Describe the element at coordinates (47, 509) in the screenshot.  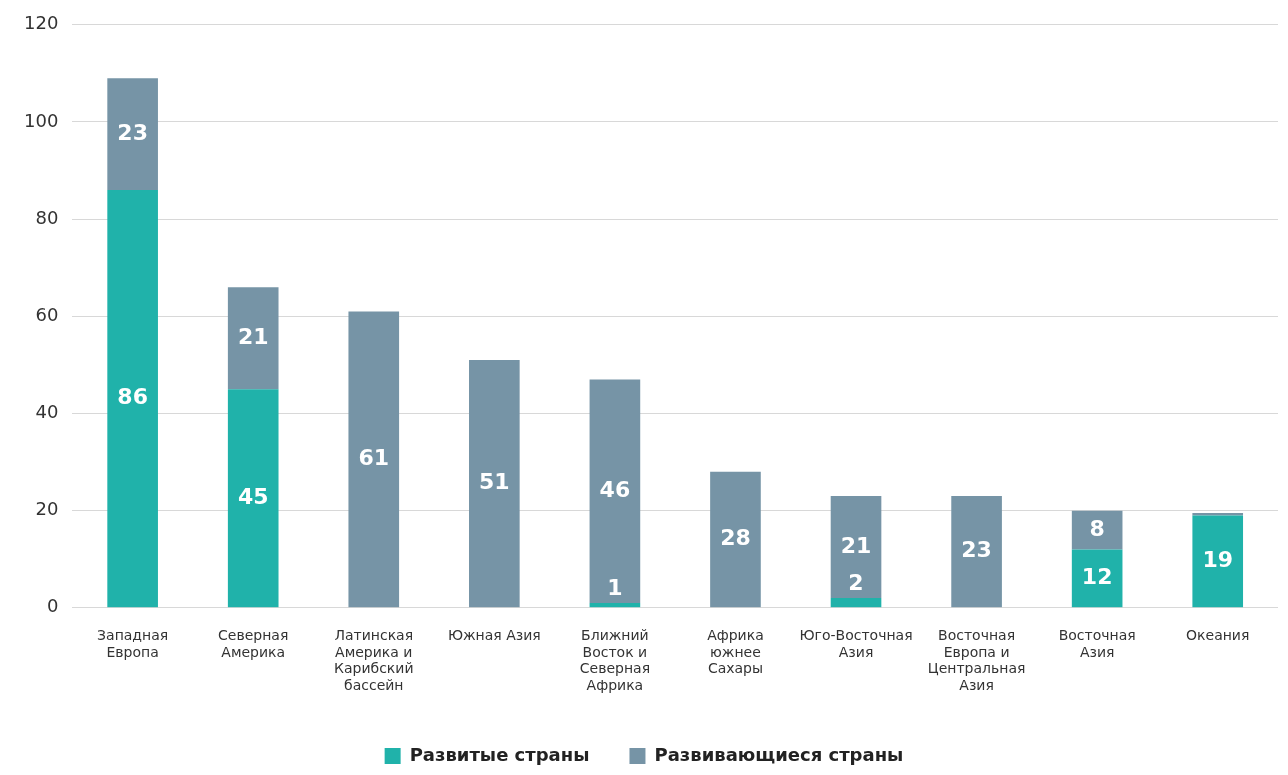
I see `y-tick-label: 20` at that location.